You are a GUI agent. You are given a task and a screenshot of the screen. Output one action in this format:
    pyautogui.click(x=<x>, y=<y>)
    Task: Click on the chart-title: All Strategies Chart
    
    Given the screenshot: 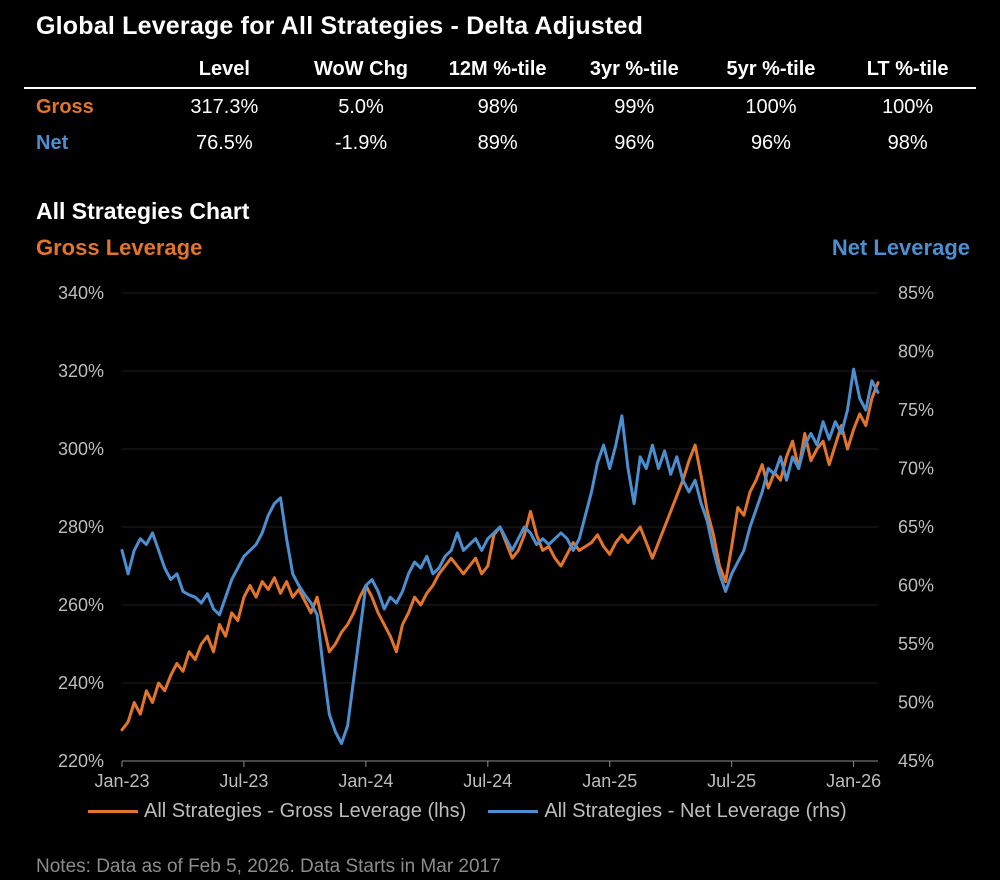 What is the action you would take?
    pyautogui.click(x=143, y=211)
    